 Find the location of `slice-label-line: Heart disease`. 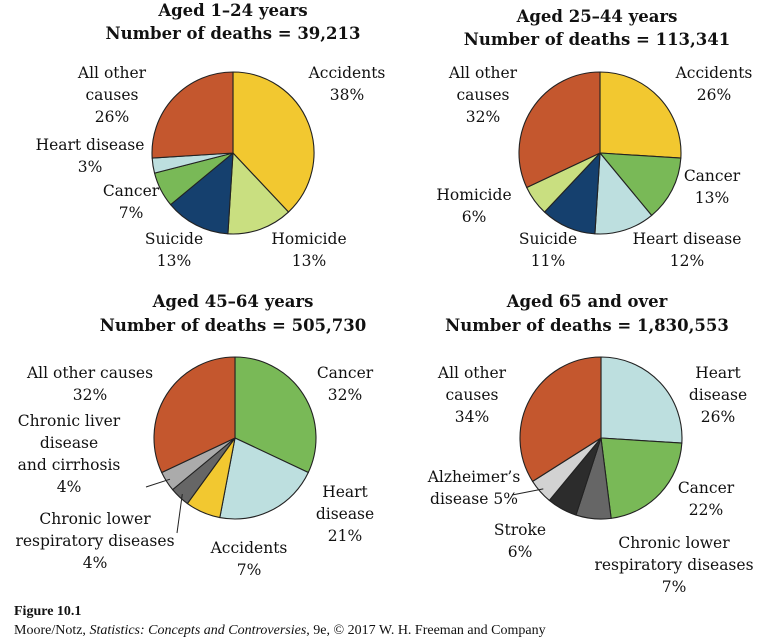

slice-label-line: Heart disease is located at coordinates (90, 145).